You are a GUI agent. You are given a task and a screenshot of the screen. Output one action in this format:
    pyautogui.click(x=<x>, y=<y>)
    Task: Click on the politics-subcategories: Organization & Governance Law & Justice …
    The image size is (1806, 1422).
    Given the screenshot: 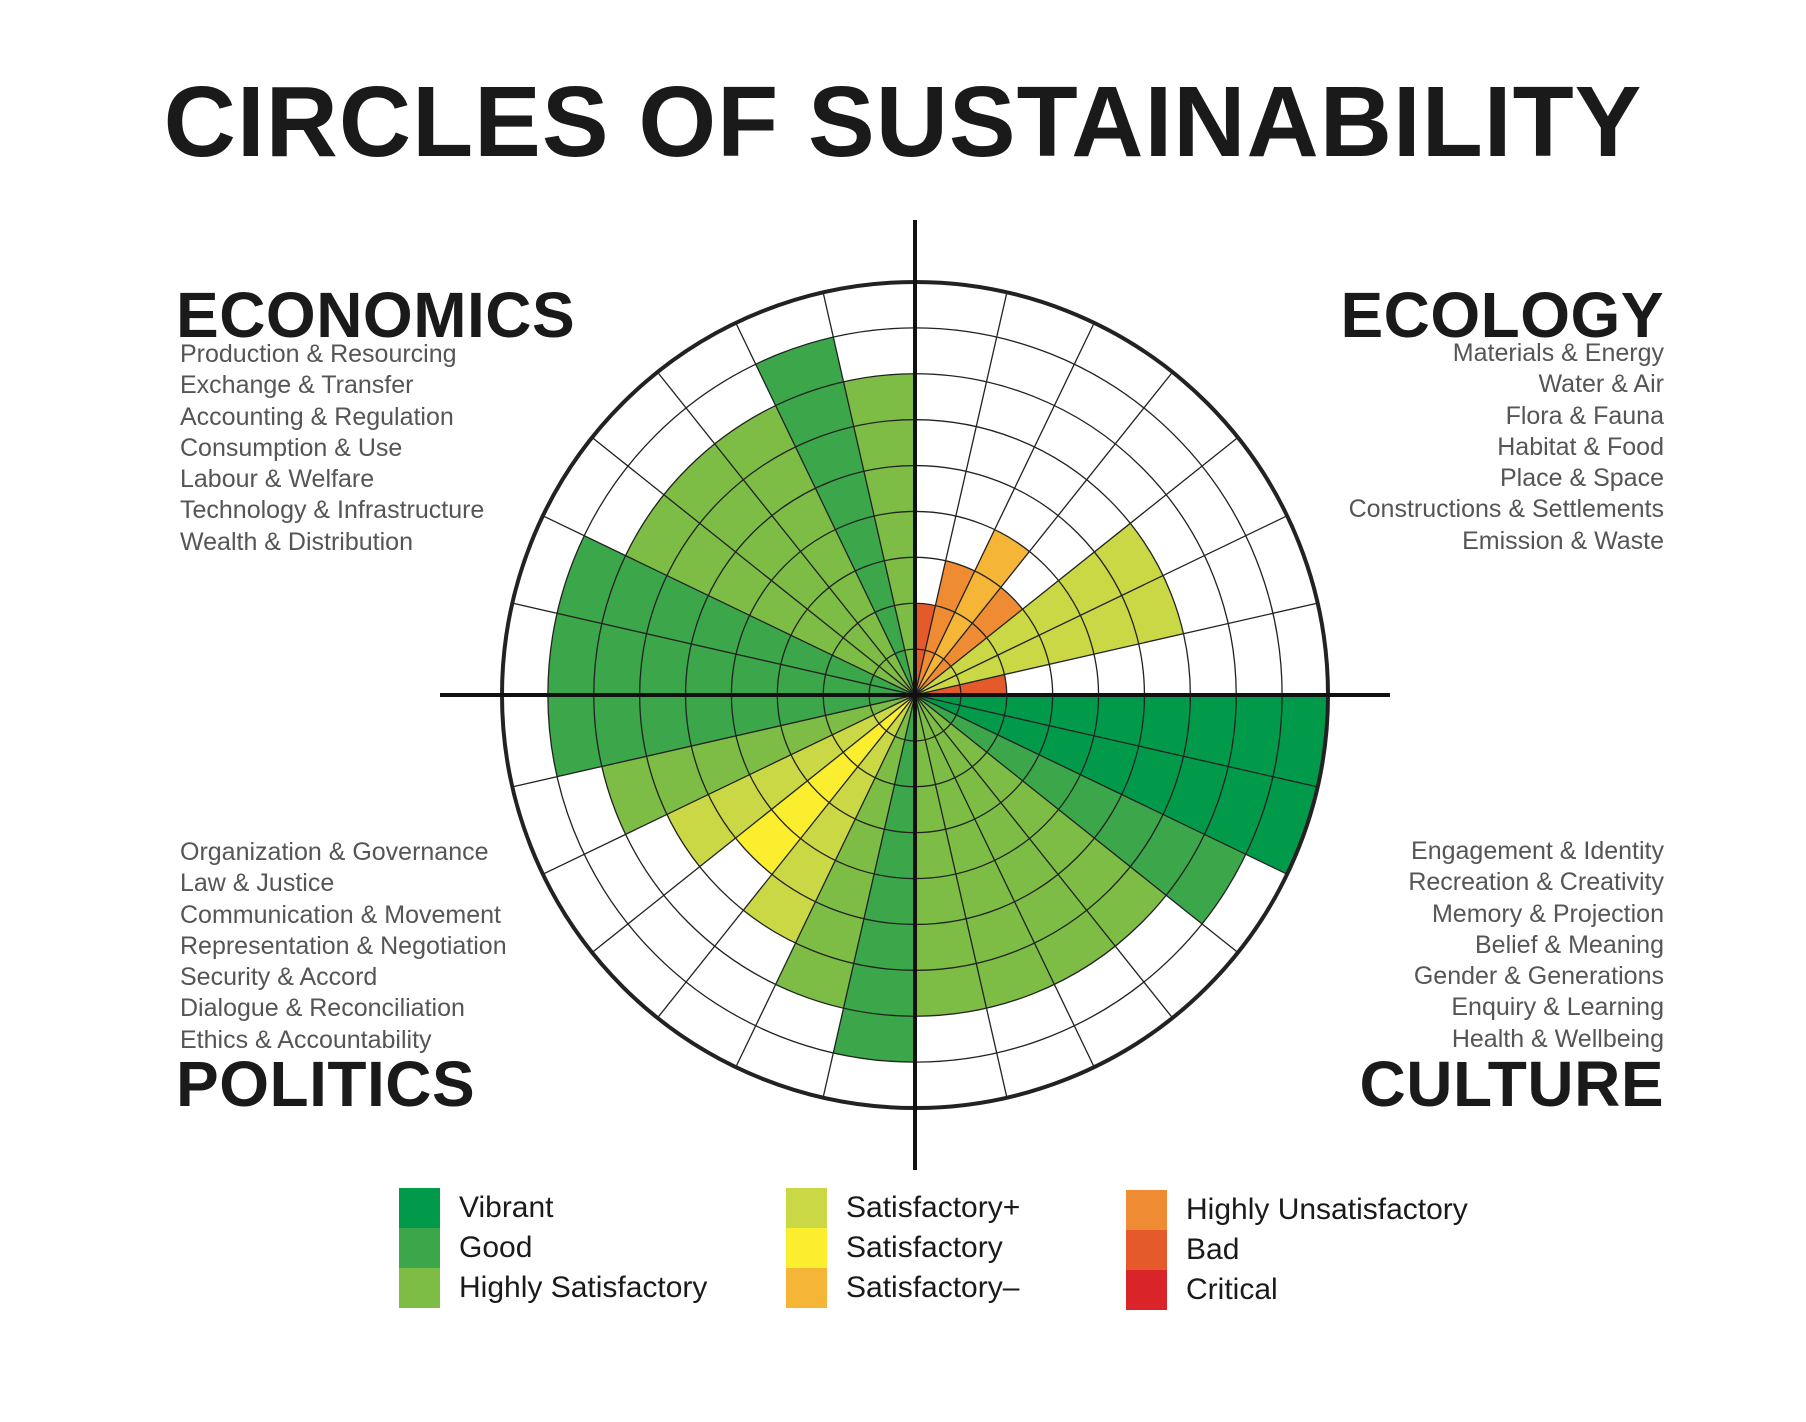 What is the action you would take?
    pyautogui.click(x=390, y=946)
    